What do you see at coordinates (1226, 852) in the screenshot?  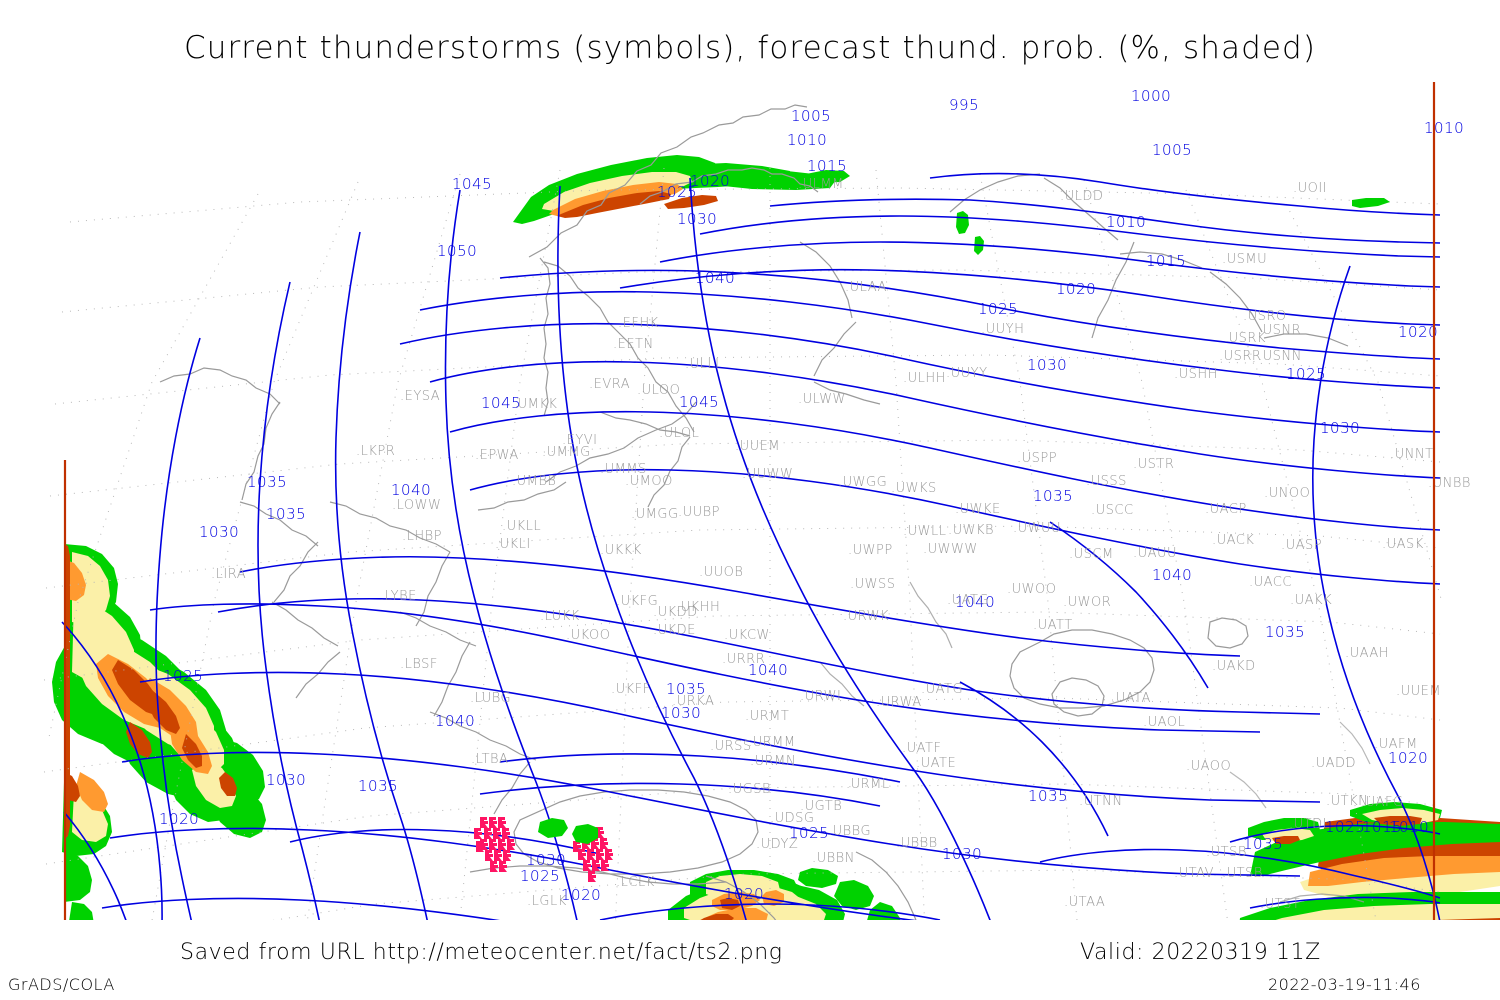 I see `station-label: .UTSB` at bounding box center [1226, 852].